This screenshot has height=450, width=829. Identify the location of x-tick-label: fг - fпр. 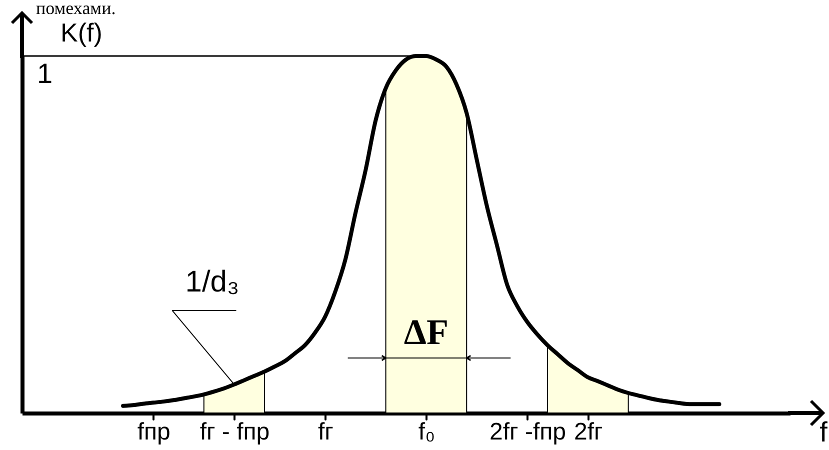
(235, 432).